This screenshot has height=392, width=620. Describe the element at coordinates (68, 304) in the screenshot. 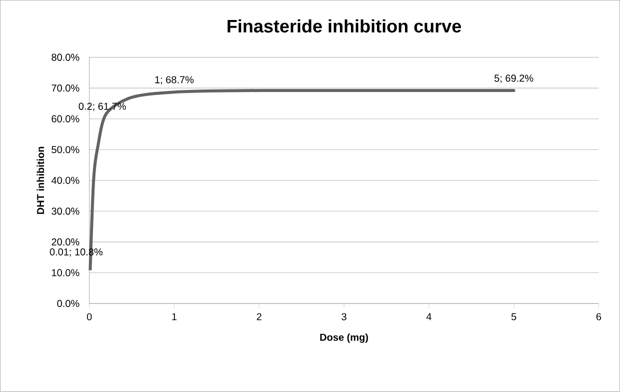

I see `y-tick-label: 0.0%` at that location.